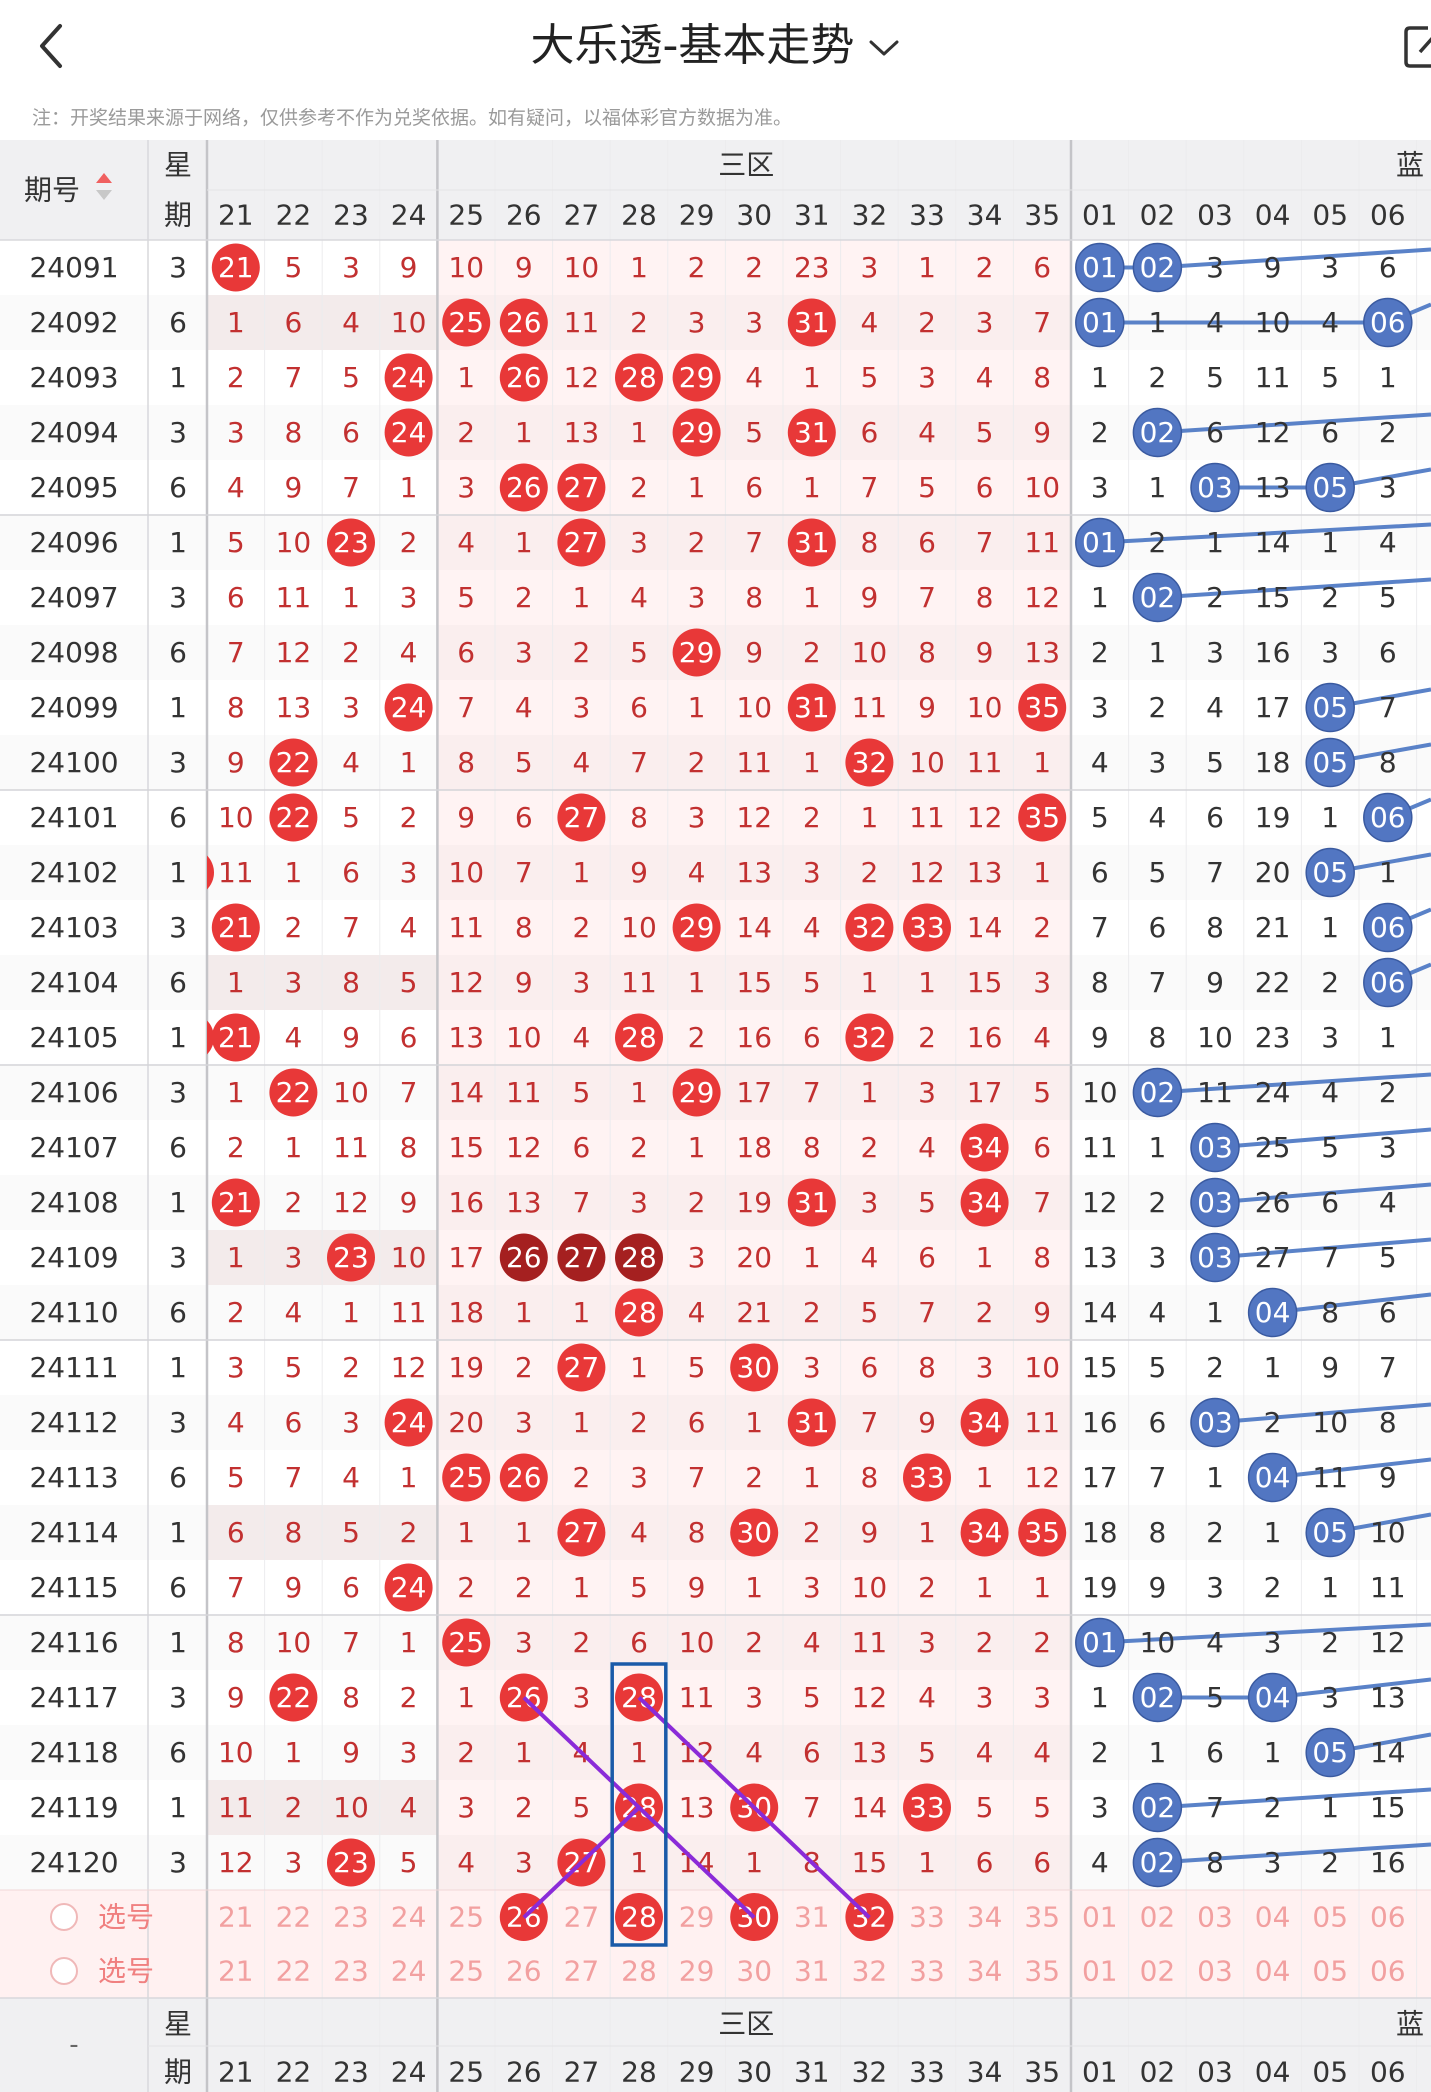 This screenshot has height=2092, width=1431. Describe the element at coordinates (178, 597) in the screenshot. I see `week-cell: 3` at that location.